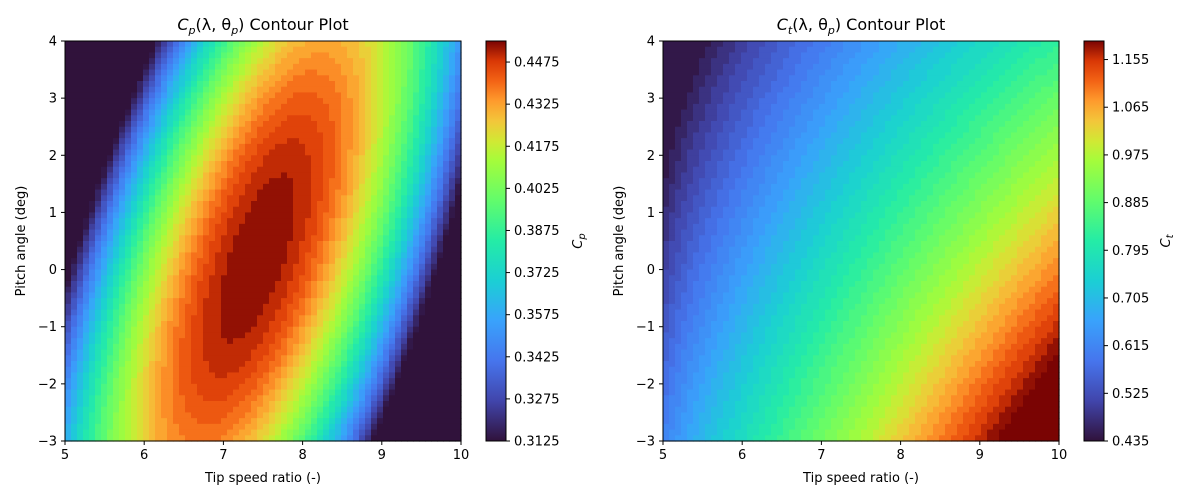  I want to click on cp-colorbar, so click(496, 241).